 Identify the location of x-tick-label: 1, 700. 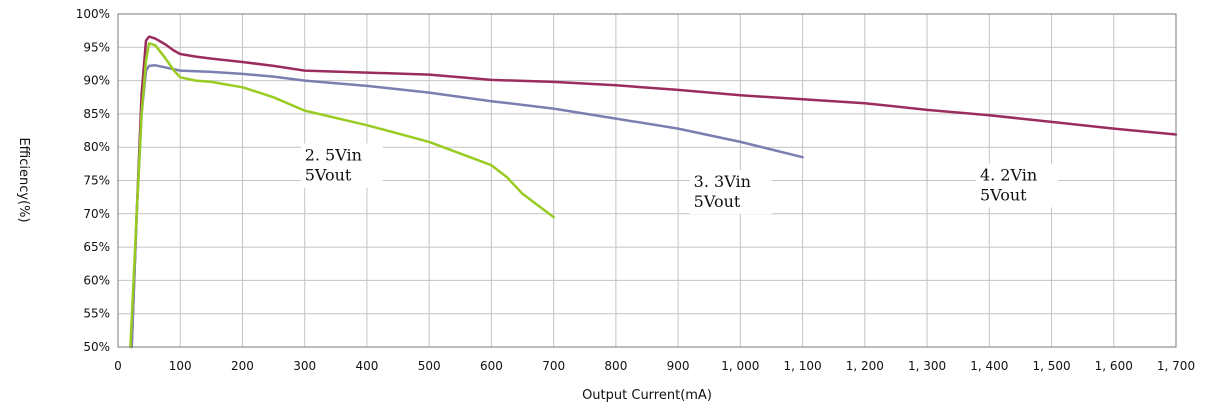
(1176, 366).